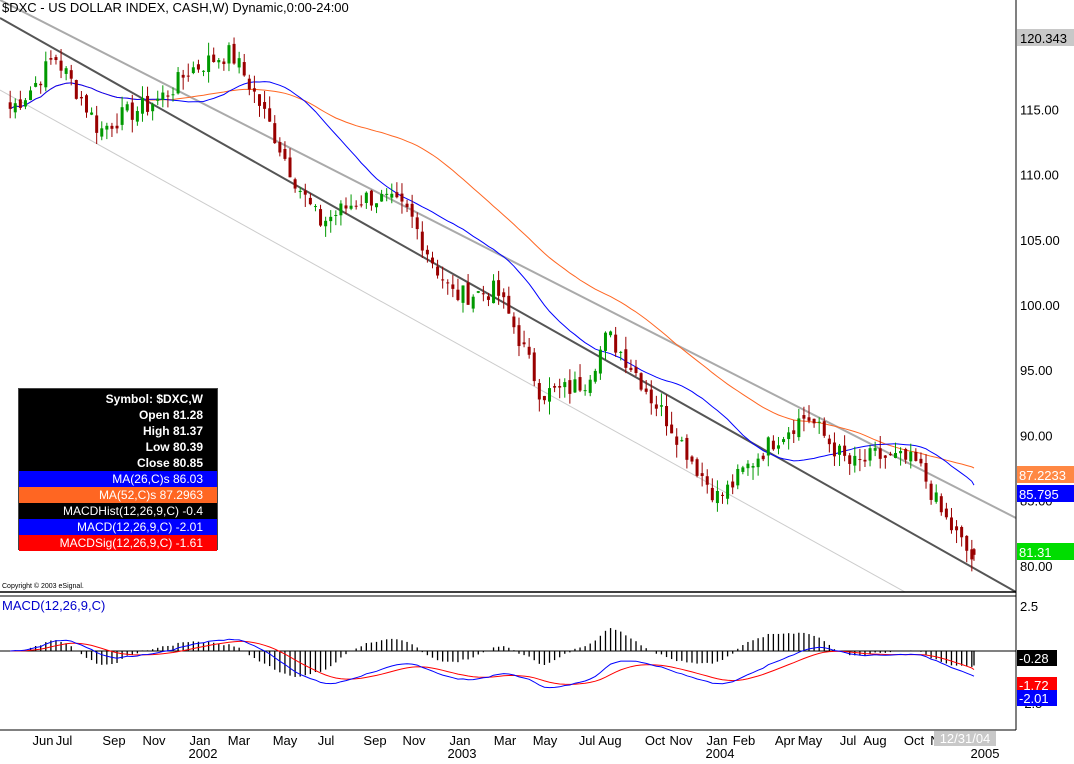  What do you see at coordinates (1039, 109) in the screenshot?
I see `price-tick-label: 115.00` at bounding box center [1039, 109].